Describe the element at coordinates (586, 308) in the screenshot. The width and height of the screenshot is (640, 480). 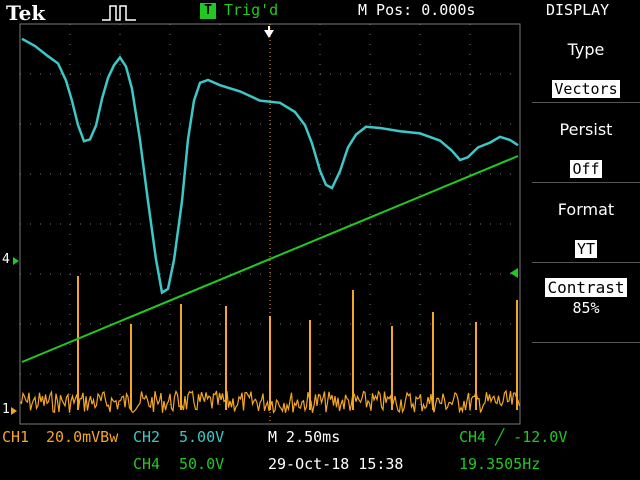
I see `menu-item-value: 85%` at that location.